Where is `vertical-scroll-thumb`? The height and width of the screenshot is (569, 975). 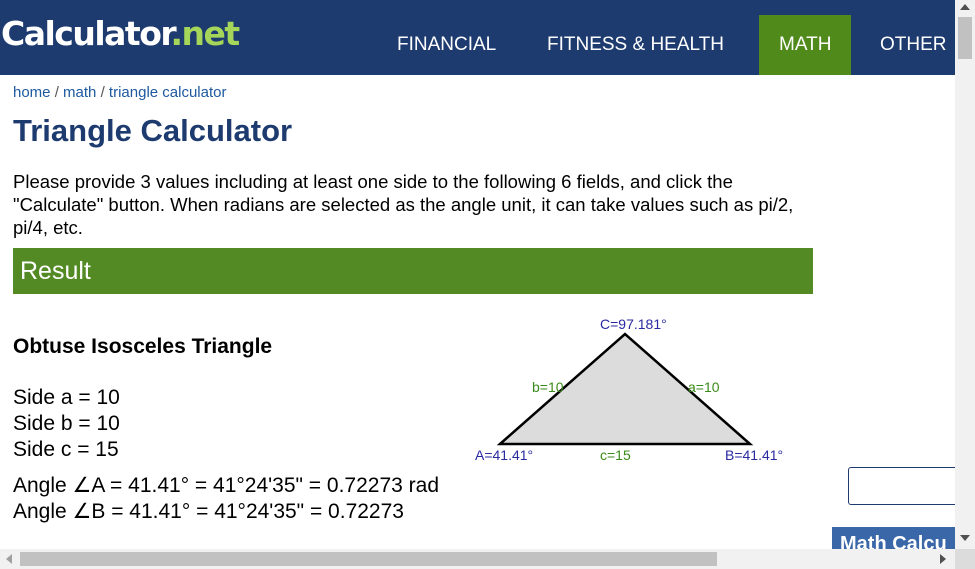 vertical-scroll-thumb is located at coordinates (965, 38).